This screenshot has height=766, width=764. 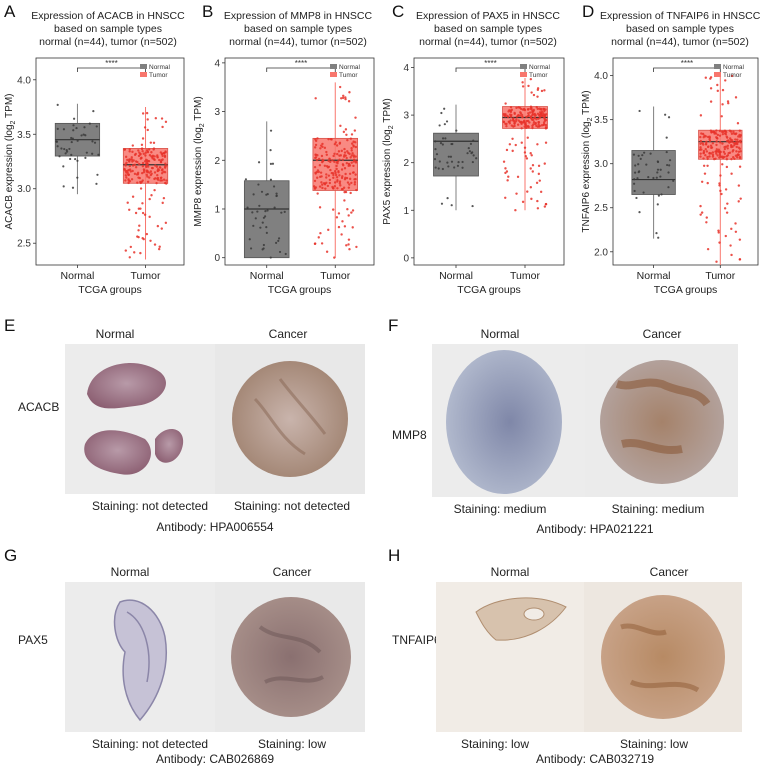 What do you see at coordinates (662, 422) in the screenshot?
I see `ihc-f-cancer-tissue` at bounding box center [662, 422].